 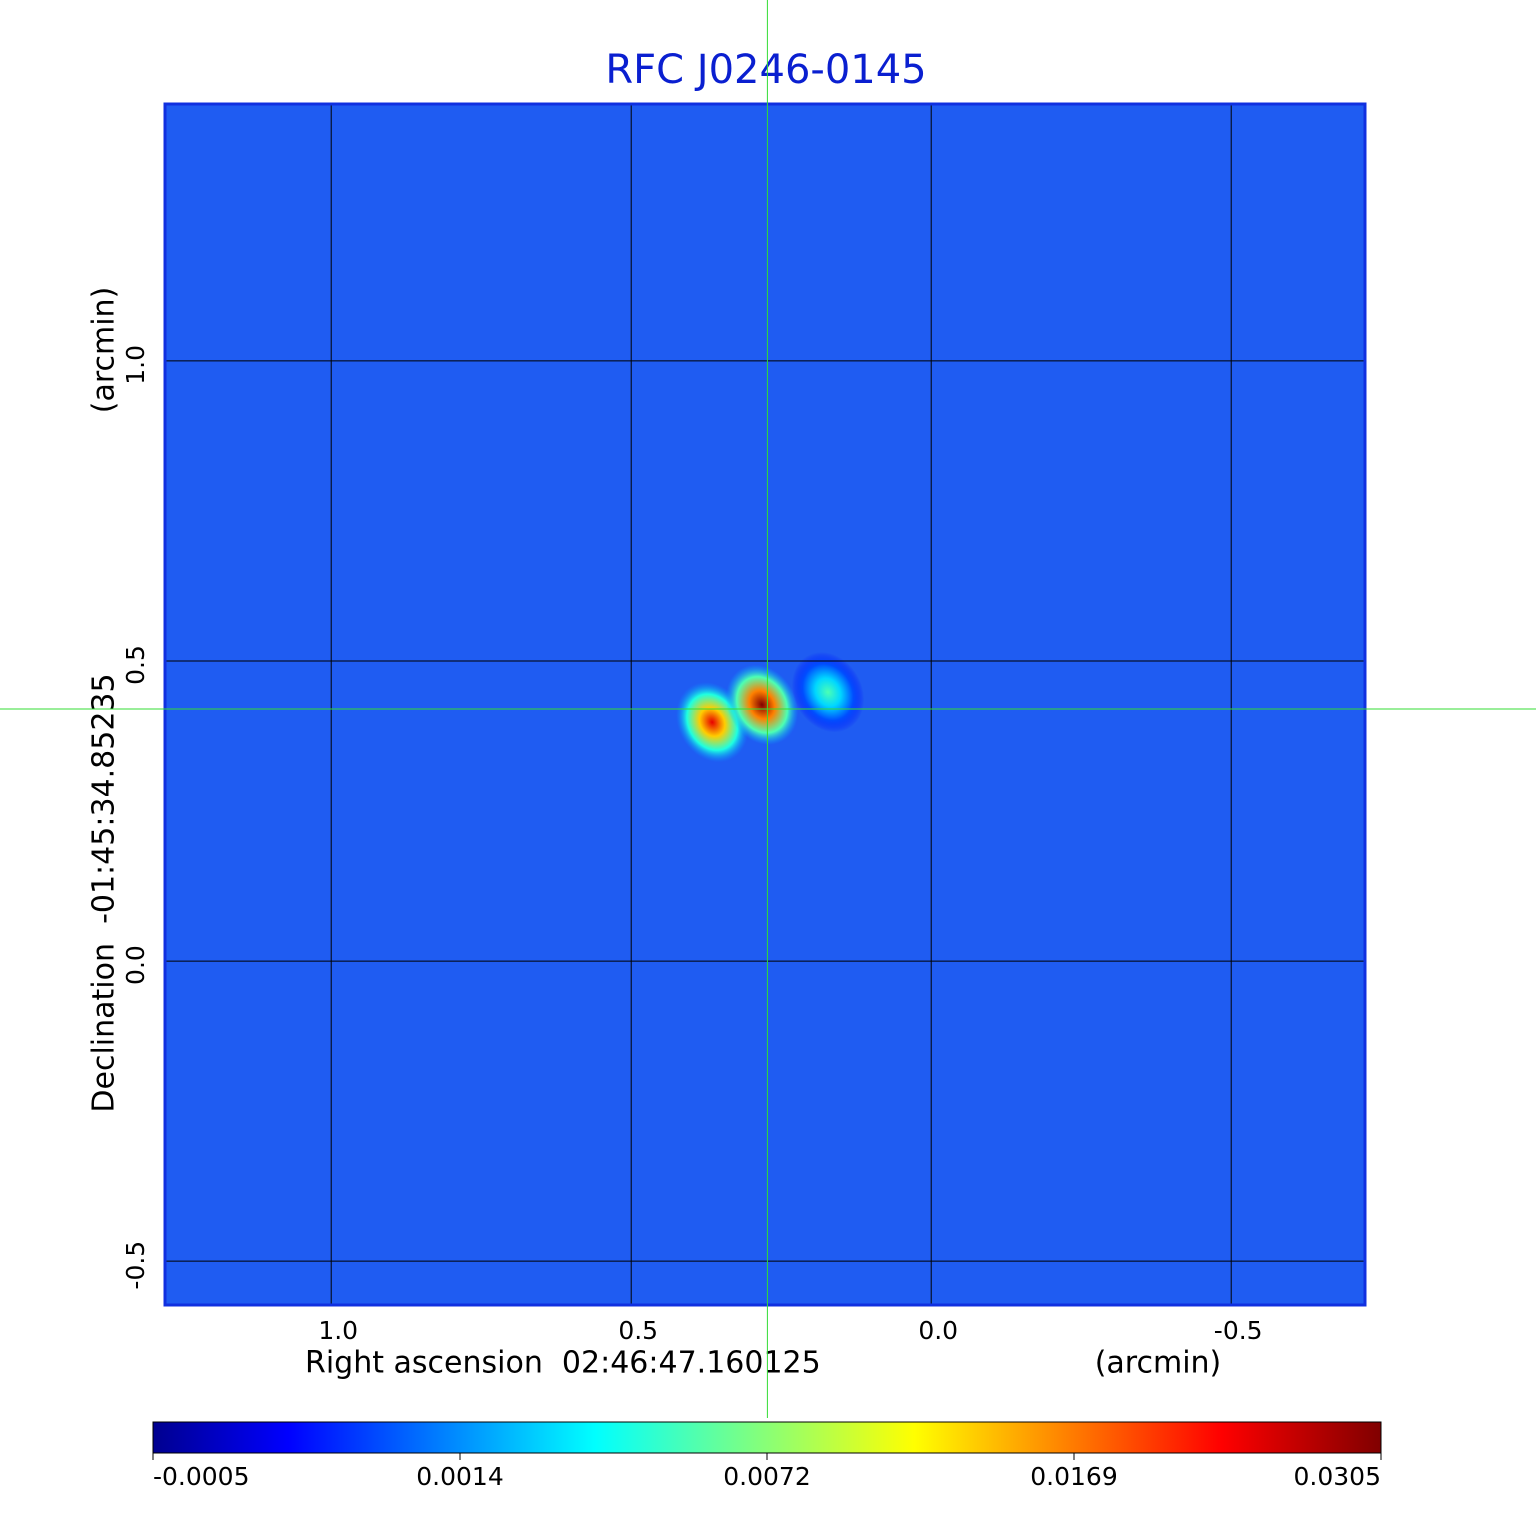 What do you see at coordinates (1158, 1363) in the screenshot?
I see `x-axis-unit: (arcmin)` at bounding box center [1158, 1363].